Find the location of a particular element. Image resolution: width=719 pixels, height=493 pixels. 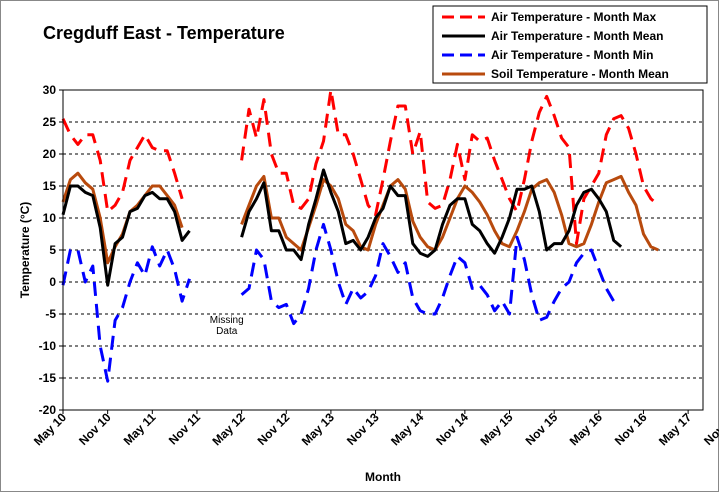

x-tick-label: May 16 is located at coordinates (586, 429).